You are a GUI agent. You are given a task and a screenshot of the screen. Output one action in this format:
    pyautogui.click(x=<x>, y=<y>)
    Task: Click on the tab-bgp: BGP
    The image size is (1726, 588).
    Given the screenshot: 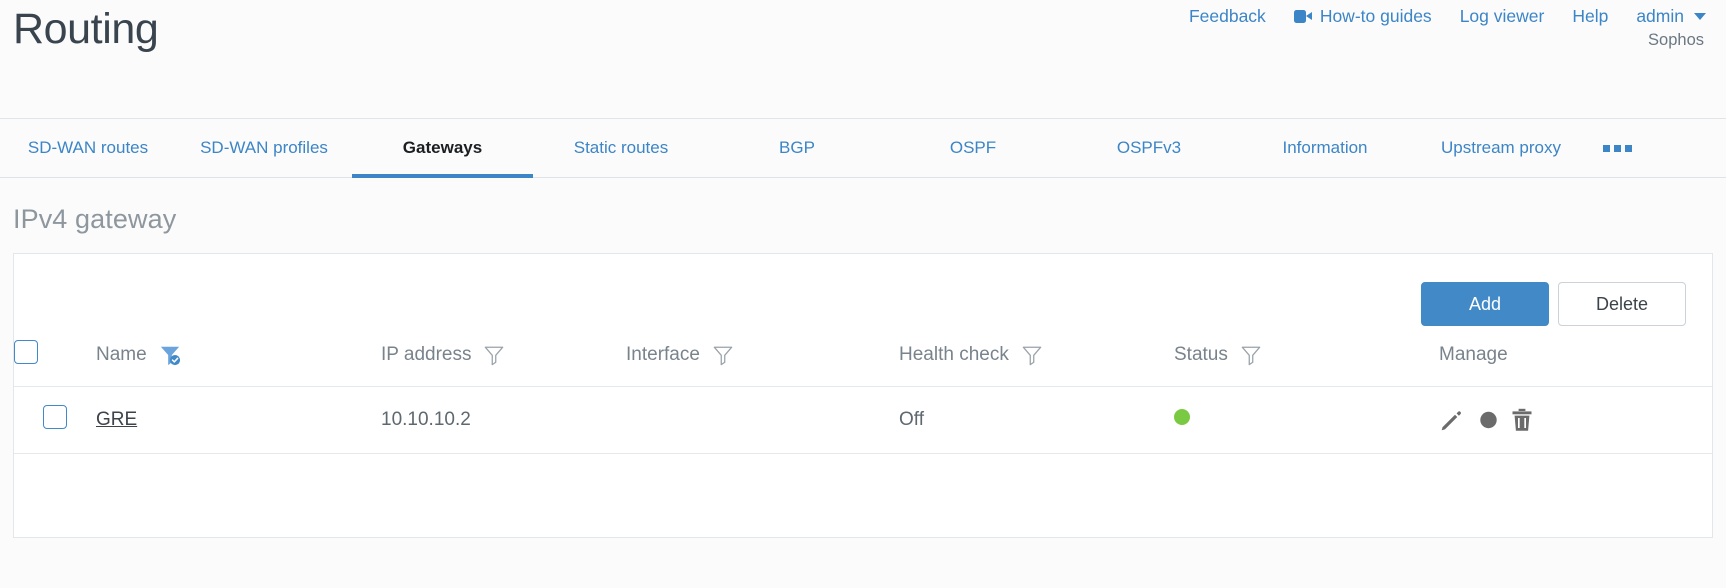 What is the action you would take?
    pyautogui.click(x=797, y=148)
    